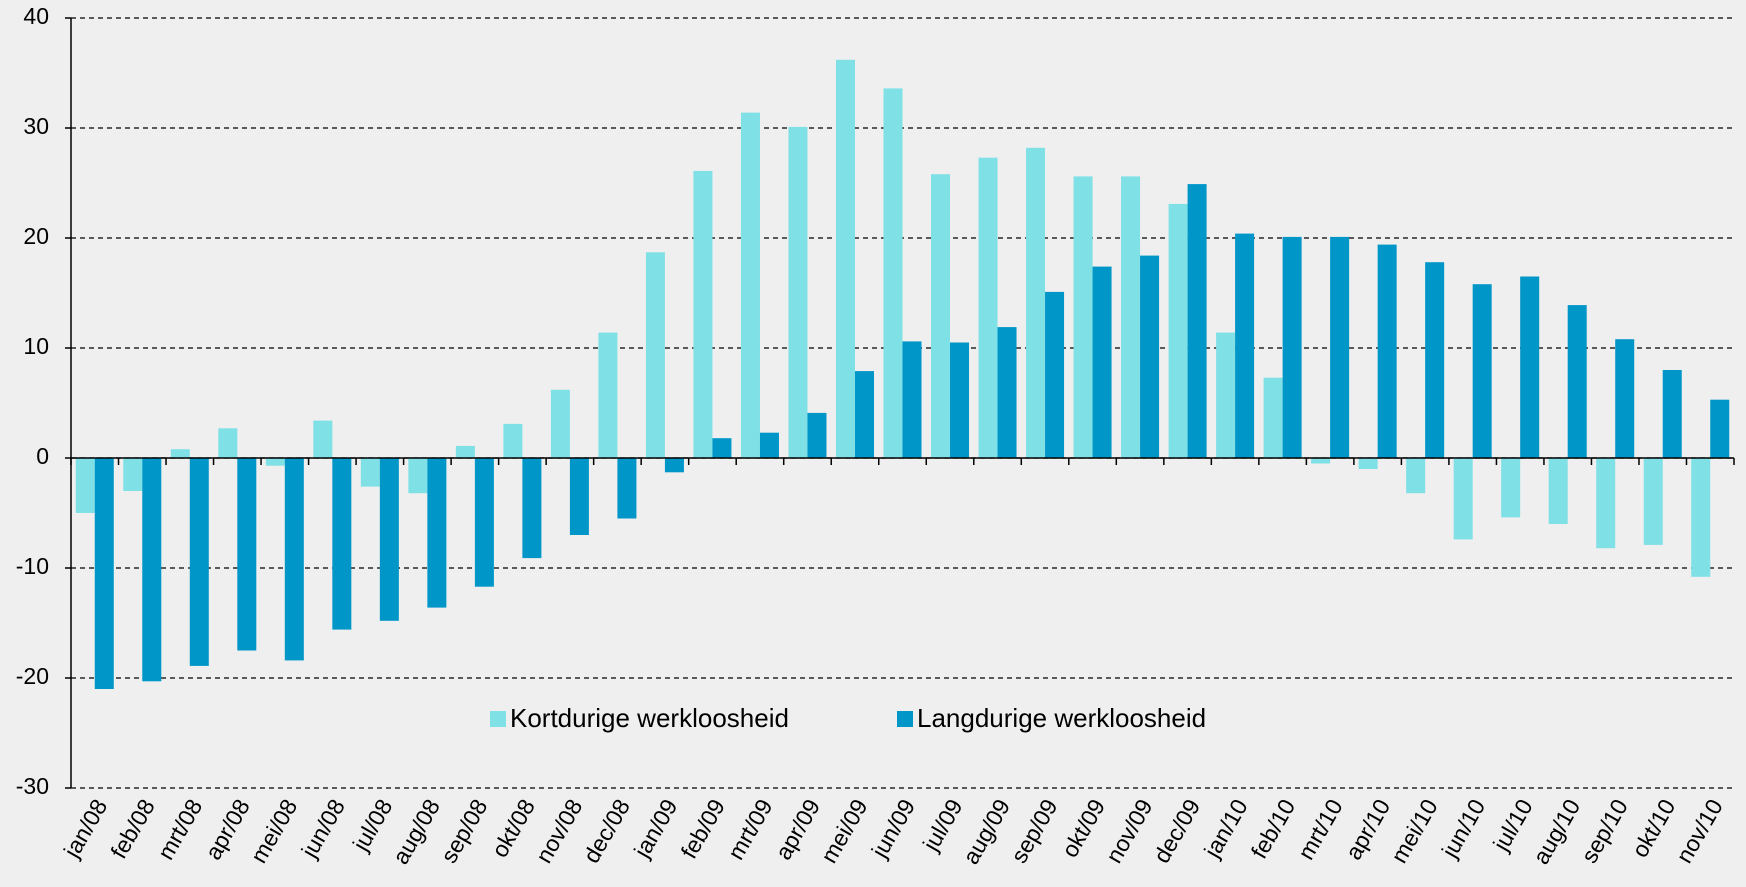  Describe the element at coordinates (1176, 831) in the screenshot. I see `x-tick-label: dec/09` at that location.